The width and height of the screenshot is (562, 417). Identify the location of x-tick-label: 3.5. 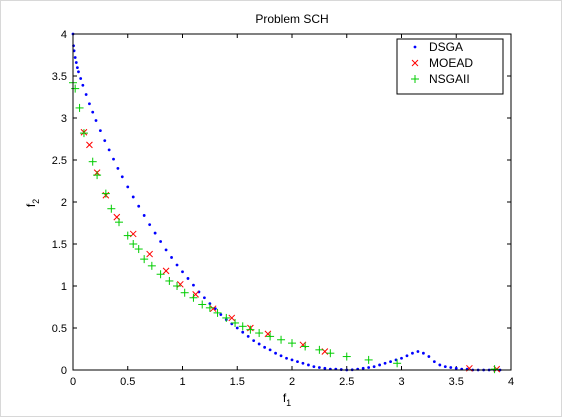
(456, 382).